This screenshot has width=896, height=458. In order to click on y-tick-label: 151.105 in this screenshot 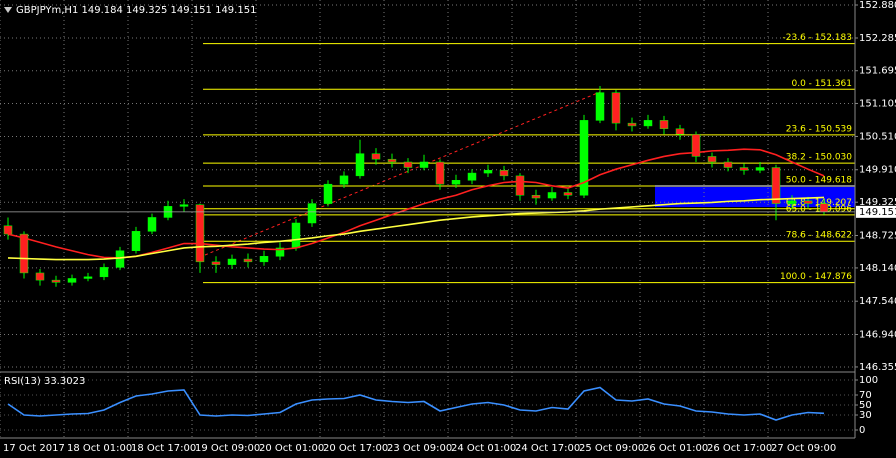, I will do `click(877, 103)`.